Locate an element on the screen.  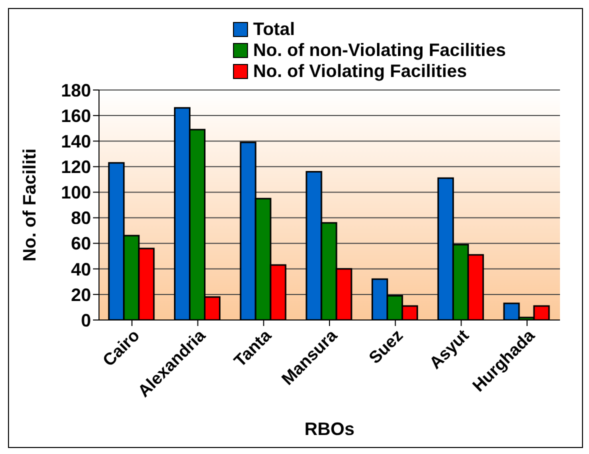
y-axis-title: No. of Faciliti is located at coordinates (29, 205).